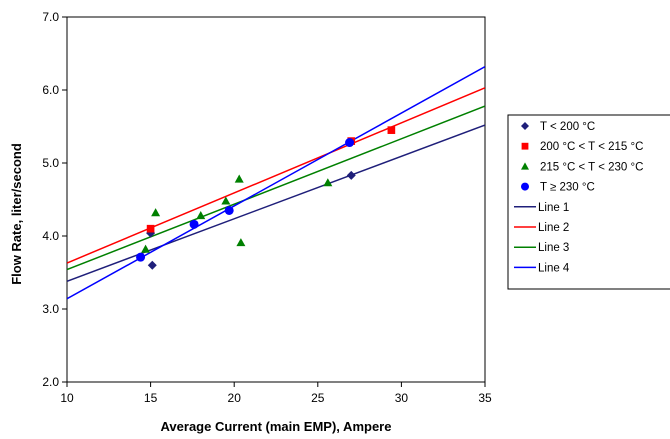 The width and height of the screenshot is (670, 439). Describe the element at coordinates (591, 147) in the screenshot. I see `legend-label: 200 °C < T < 215 °C` at that location.